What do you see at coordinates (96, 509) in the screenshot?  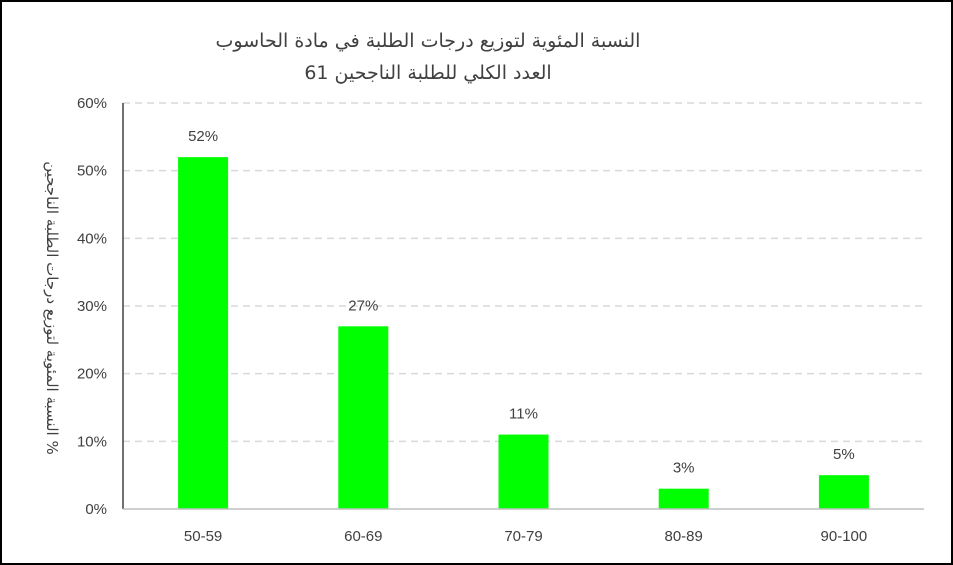 I see `y-tick-label: 0%` at bounding box center [96, 509].